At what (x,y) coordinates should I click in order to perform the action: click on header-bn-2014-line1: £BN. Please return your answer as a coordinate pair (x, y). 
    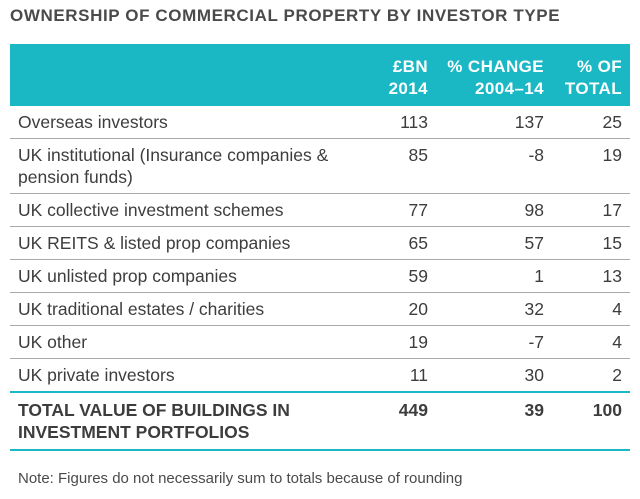
    Looking at the image, I should click on (410, 66).